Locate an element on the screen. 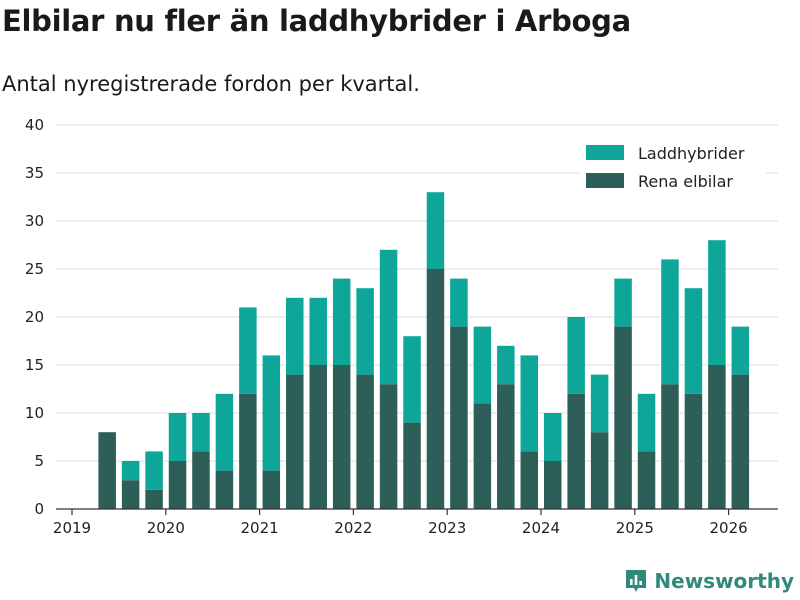 Image resolution: width=800 pixels, height=600 pixels. bar-laddhybrider-2025-Q4 is located at coordinates (717, 302).